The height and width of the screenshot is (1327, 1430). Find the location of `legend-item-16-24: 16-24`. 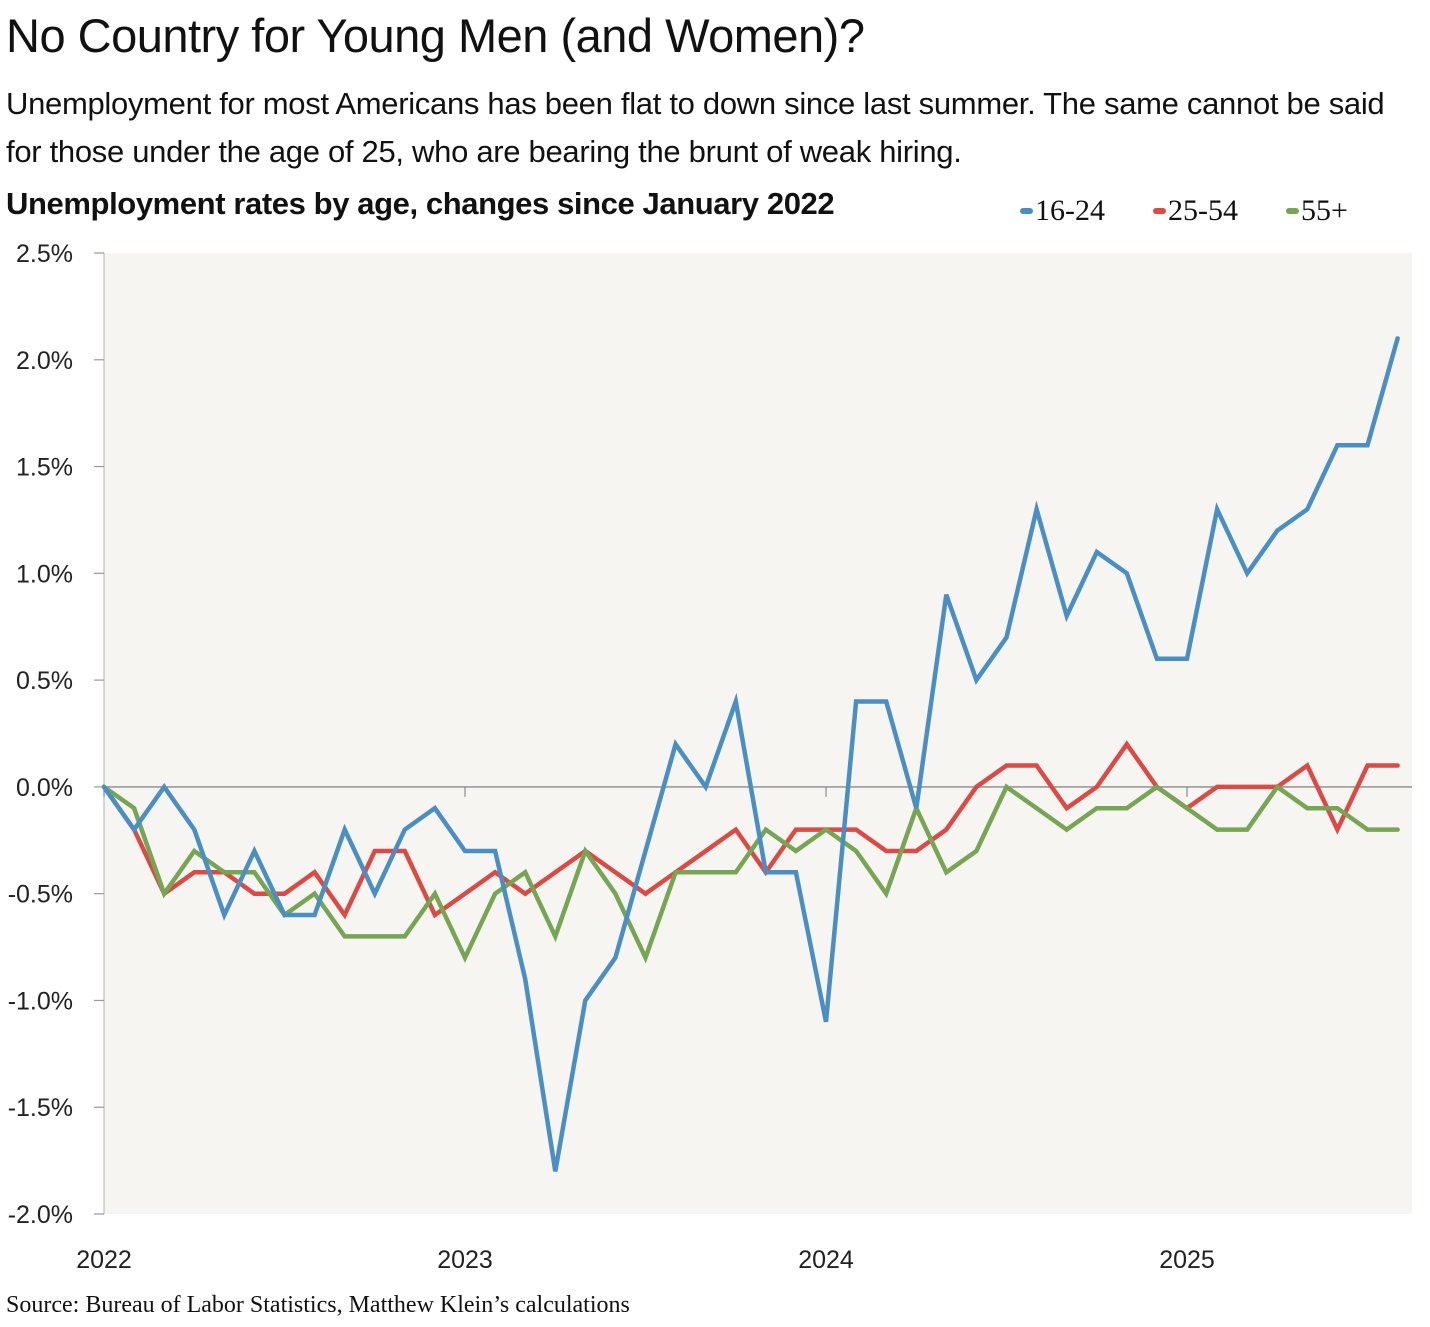

legend-item-16-24: 16-24 is located at coordinates (1062, 211).